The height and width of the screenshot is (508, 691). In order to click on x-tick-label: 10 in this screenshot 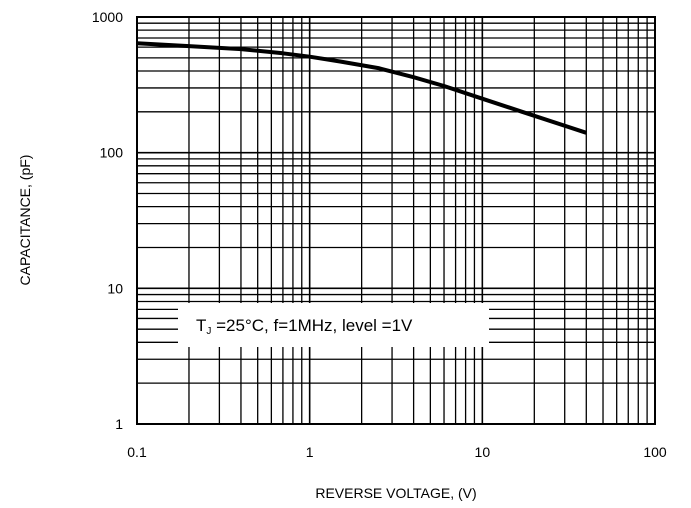, I will do `click(483, 452)`.